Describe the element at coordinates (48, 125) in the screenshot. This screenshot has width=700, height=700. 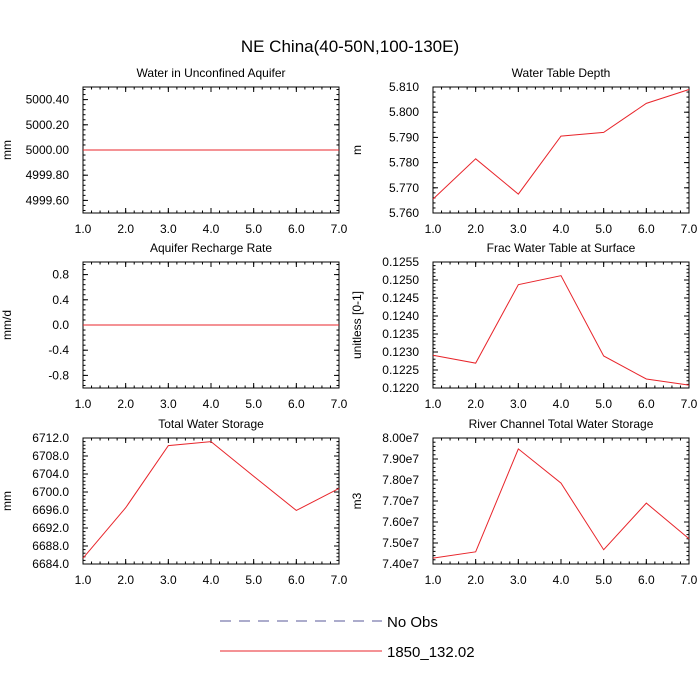
I see `y-tick-label: 5000.20` at that location.